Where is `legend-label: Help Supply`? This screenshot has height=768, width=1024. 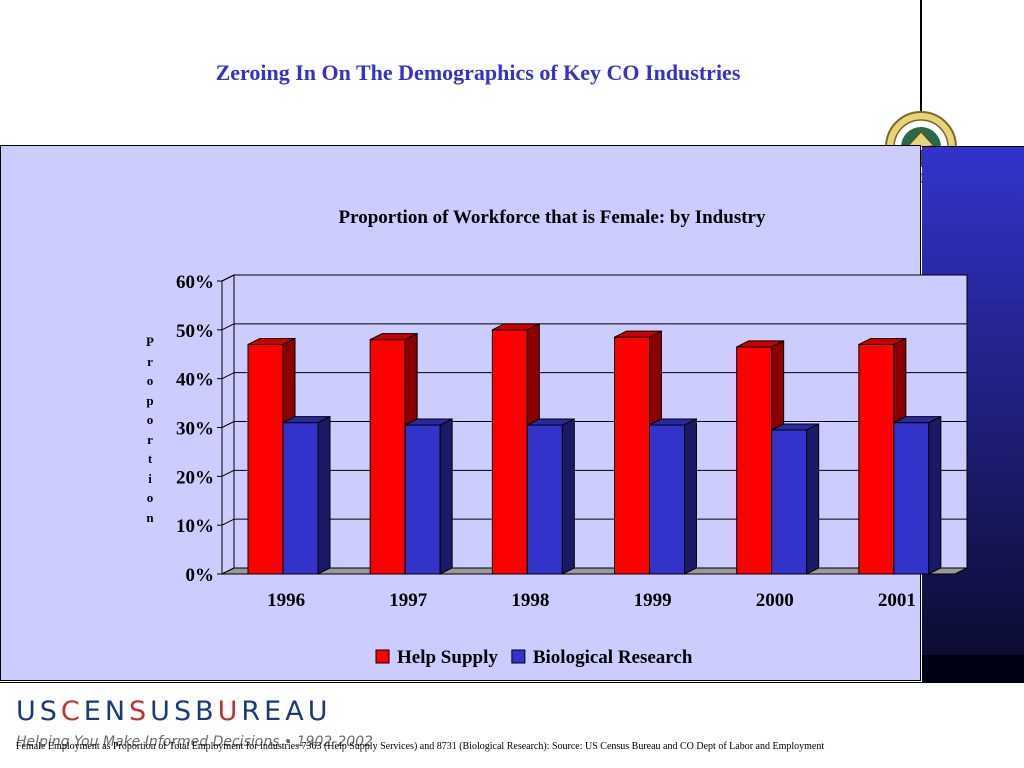 legend-label: Help Supply is located at coordinates (447, 657).